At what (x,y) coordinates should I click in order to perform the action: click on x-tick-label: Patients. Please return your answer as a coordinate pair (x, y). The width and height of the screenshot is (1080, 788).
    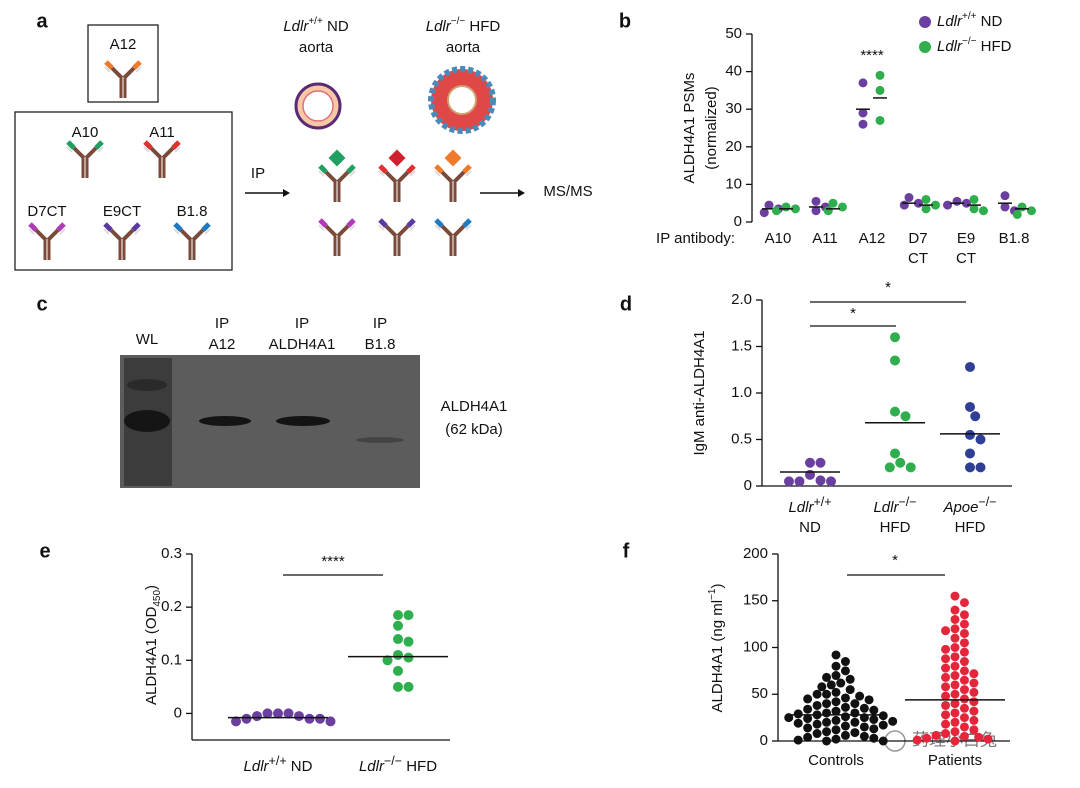
    Looking at the image, I should click on (955, 760).